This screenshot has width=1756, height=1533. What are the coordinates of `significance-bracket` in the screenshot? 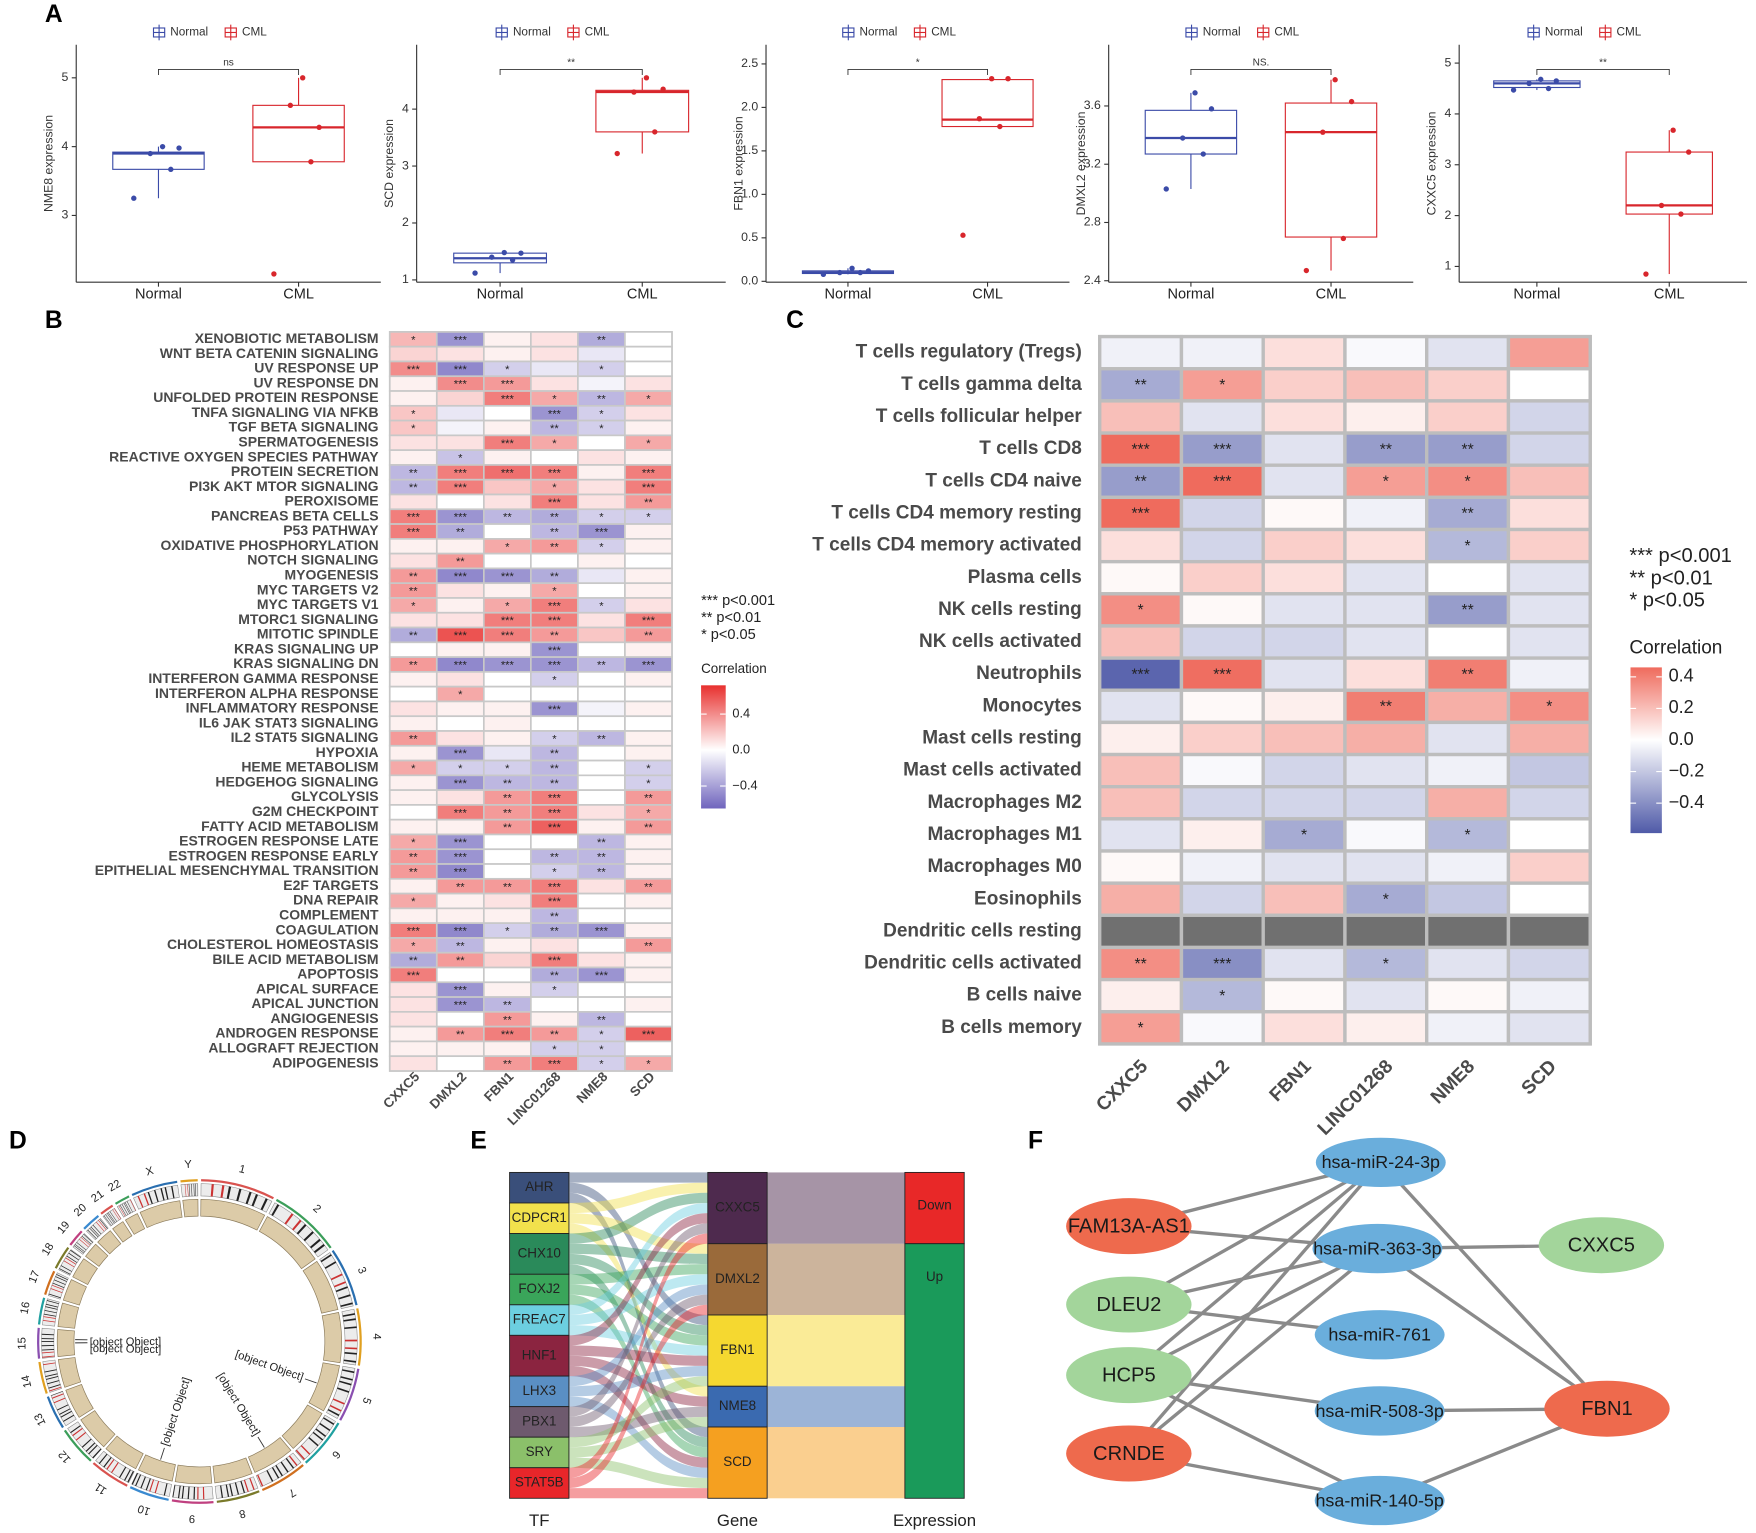 It's located at (1261, 72).